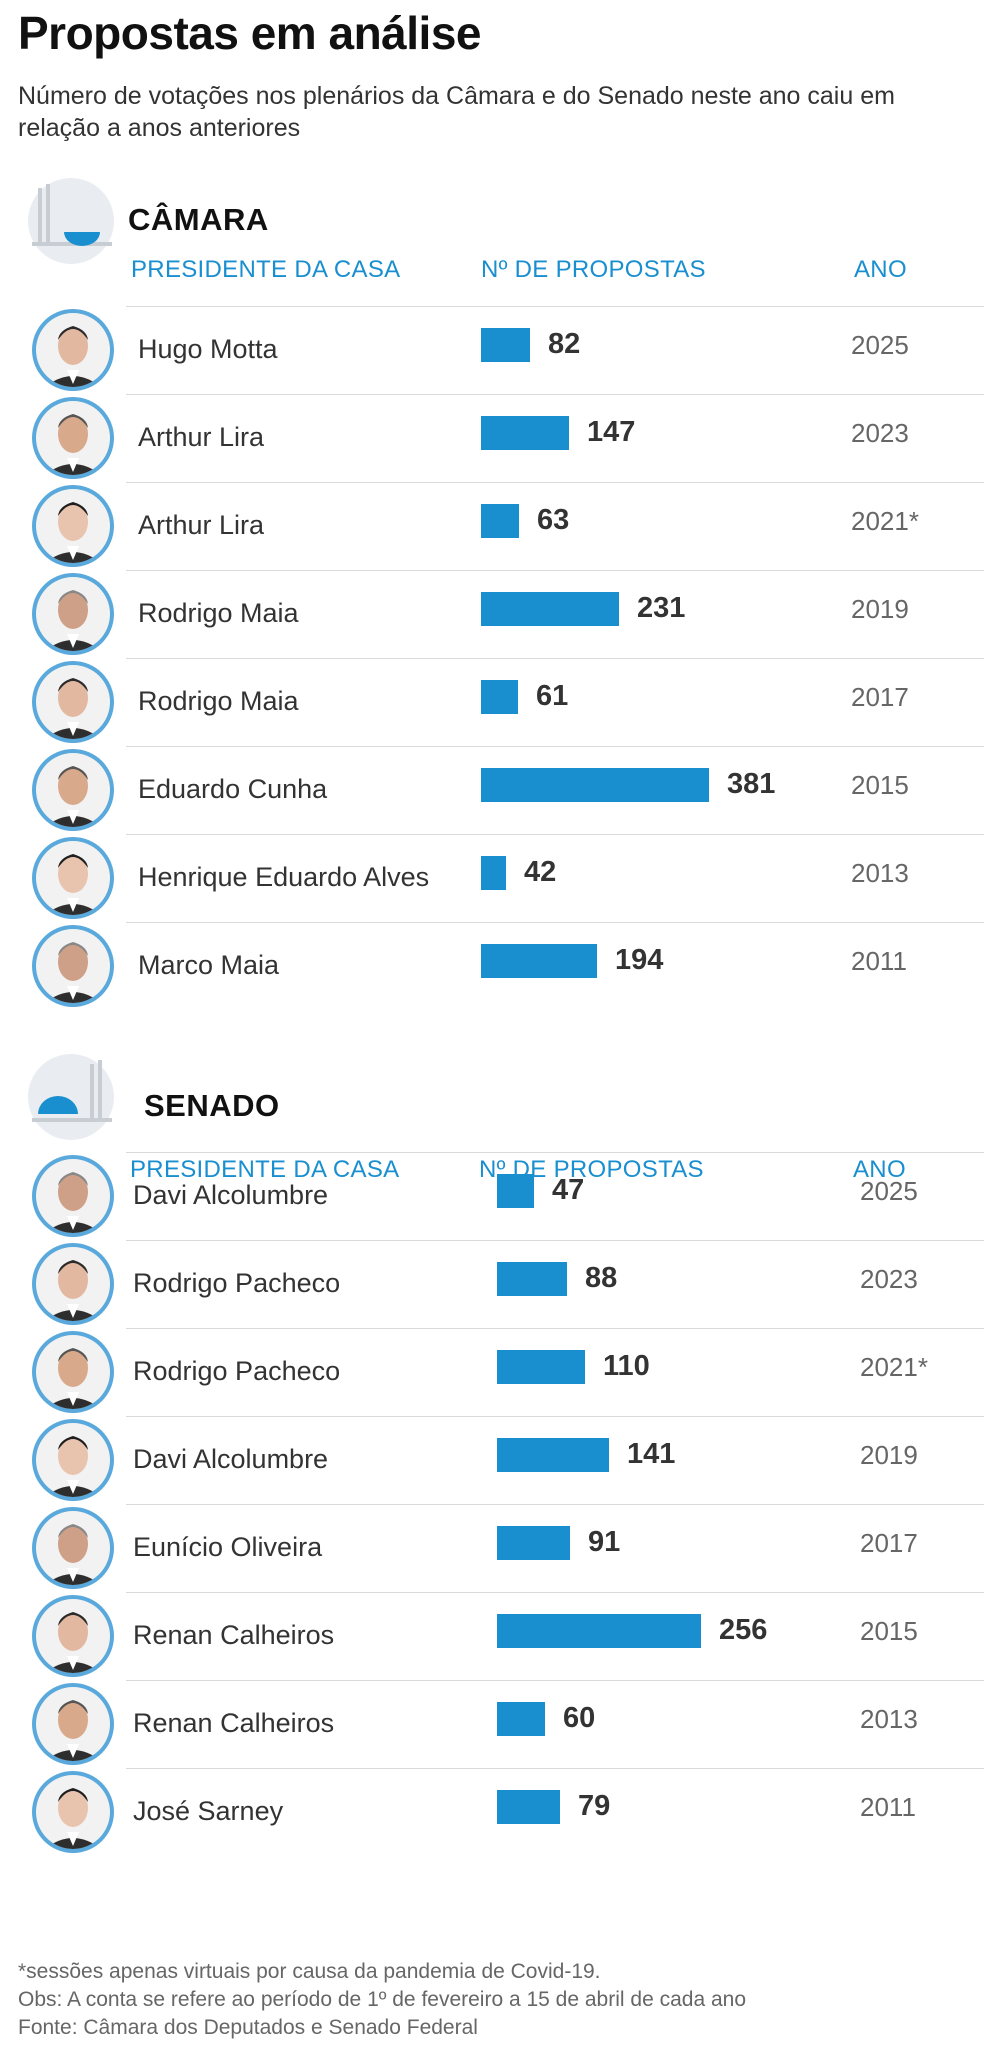 The image size is (984, 2048). What do you see at coordinates (553, 520) in the screenshot?
I see `proposal-value-label: 63` at bounding box center [553, 520].